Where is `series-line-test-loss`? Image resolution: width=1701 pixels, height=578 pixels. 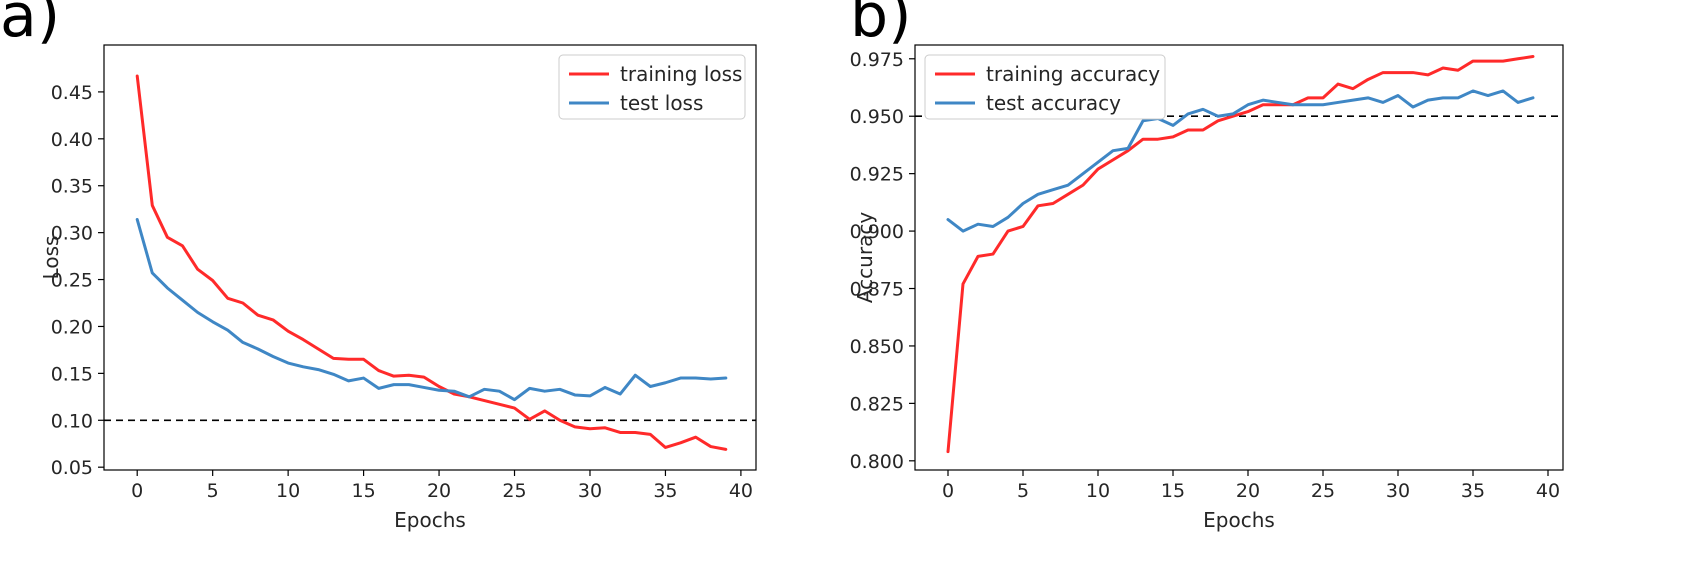 series-line-test-loss is located at coordinates (431, 310).